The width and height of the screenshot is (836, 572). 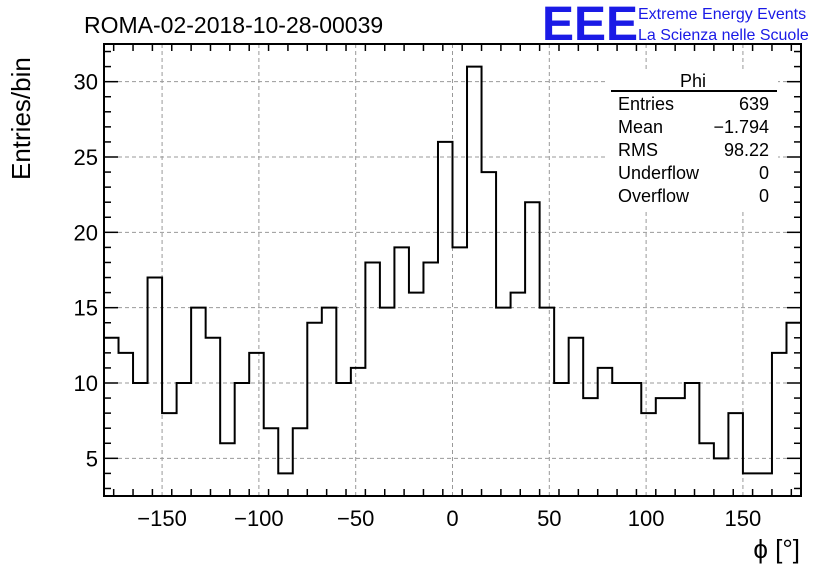 I want to click on y-axis-title: Entries/bin, so click(x=21, y=118).